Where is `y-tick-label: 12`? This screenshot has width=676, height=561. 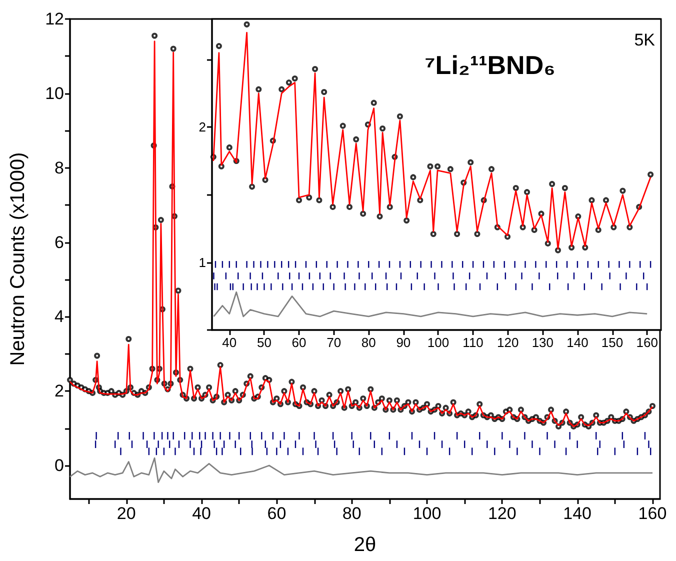 y-tick-label: 12 is located at coordinates (54, 19).